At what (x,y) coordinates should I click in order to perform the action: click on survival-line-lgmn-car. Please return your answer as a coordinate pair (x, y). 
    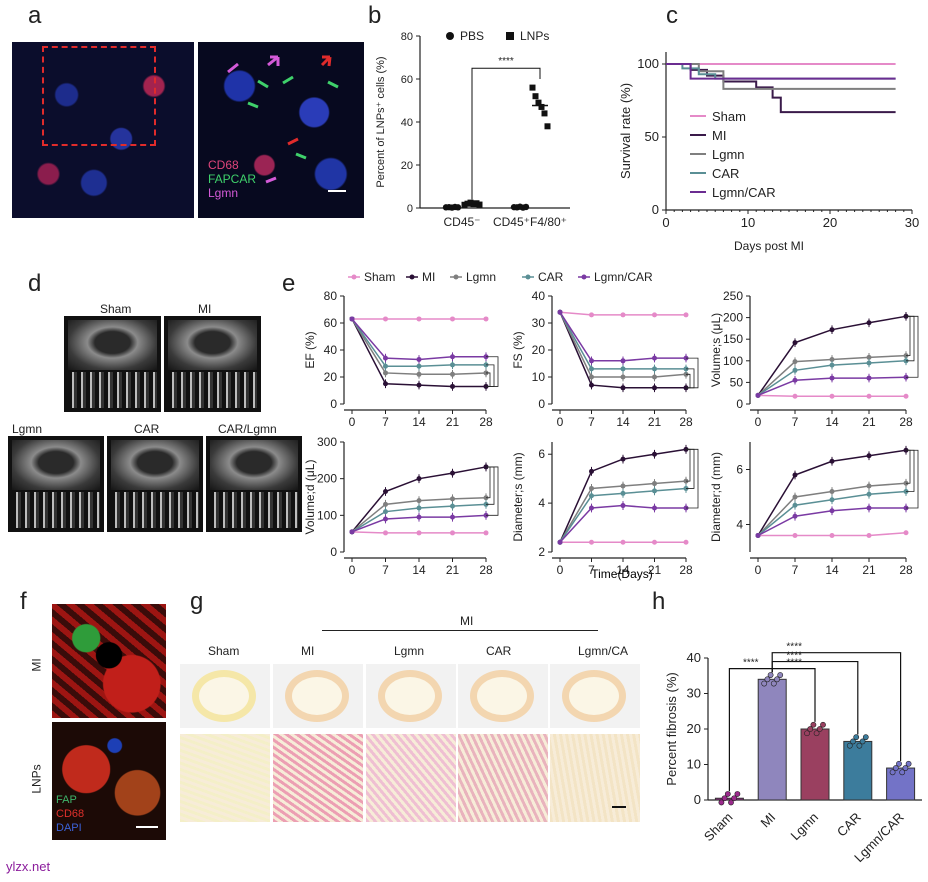
    Looking at the image, I should click on (781, 71).